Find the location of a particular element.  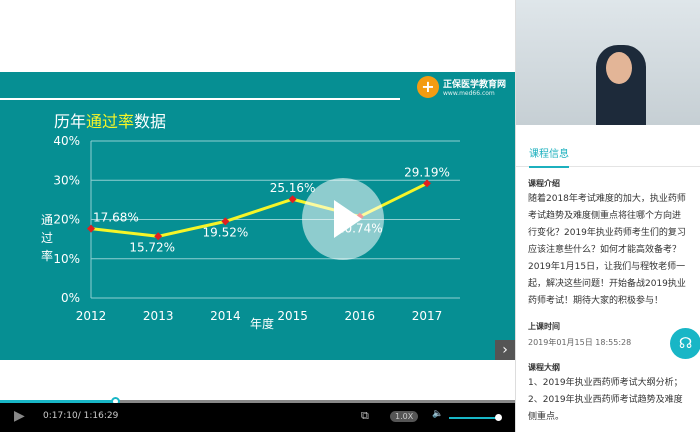

data-label: 25.16% is located at coordinates (293, 188).